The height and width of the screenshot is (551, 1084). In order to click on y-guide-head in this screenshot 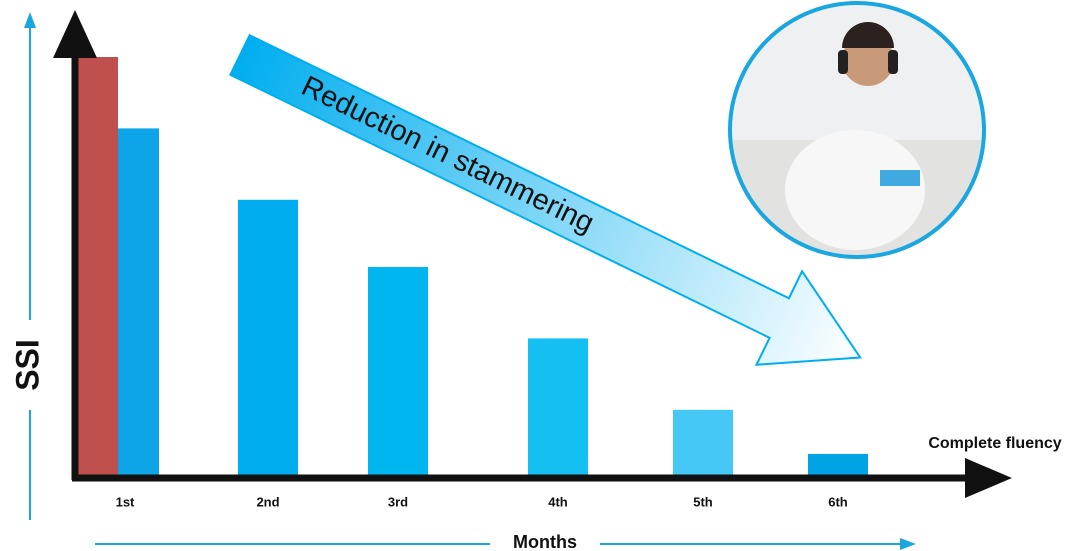, I will do `click(30, 20)`.